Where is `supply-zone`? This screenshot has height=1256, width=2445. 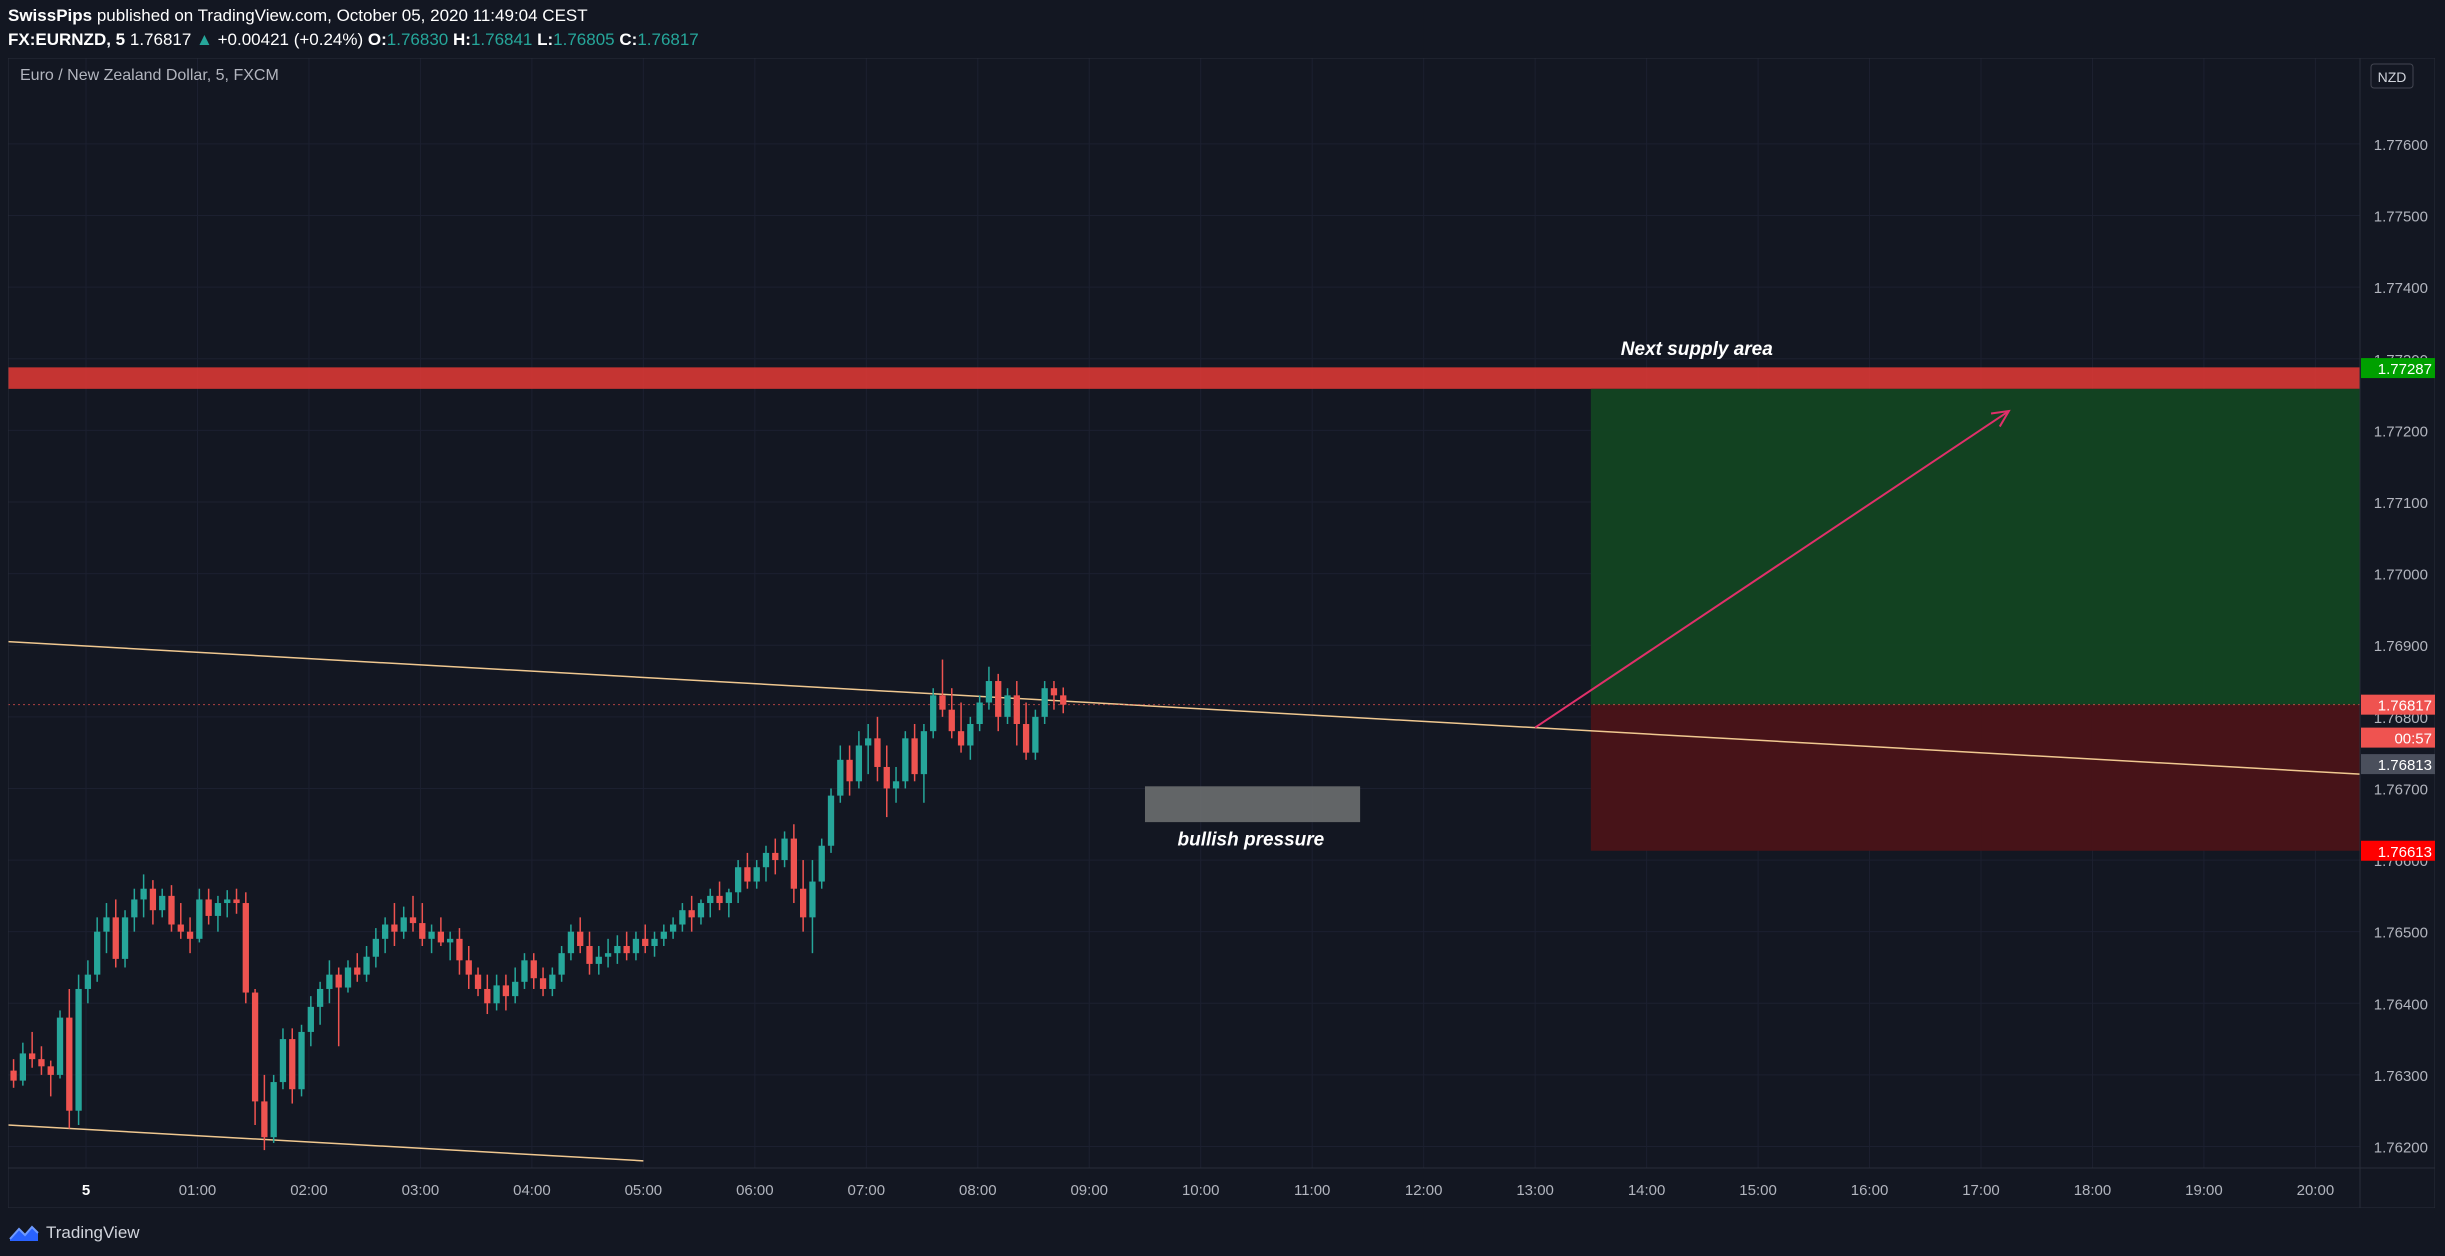
supply-zone is located at coordinates (1184, 378).